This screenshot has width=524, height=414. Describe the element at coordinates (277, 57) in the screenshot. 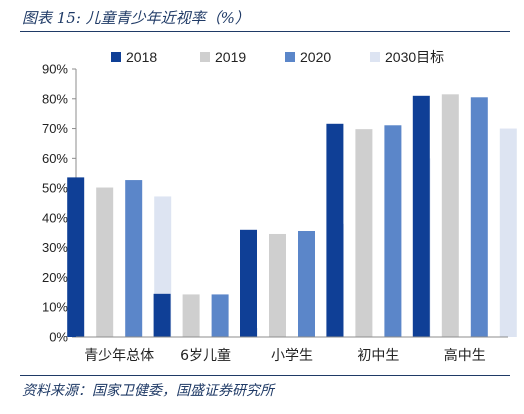

I see `chart-legend: 2018 2019 2020 2030目标` at that location.